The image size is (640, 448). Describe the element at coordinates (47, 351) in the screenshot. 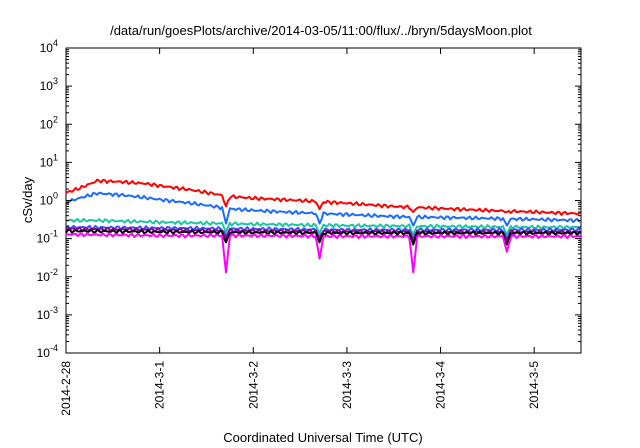

I see `y-tick-label: 10⁻⁴` at that location.